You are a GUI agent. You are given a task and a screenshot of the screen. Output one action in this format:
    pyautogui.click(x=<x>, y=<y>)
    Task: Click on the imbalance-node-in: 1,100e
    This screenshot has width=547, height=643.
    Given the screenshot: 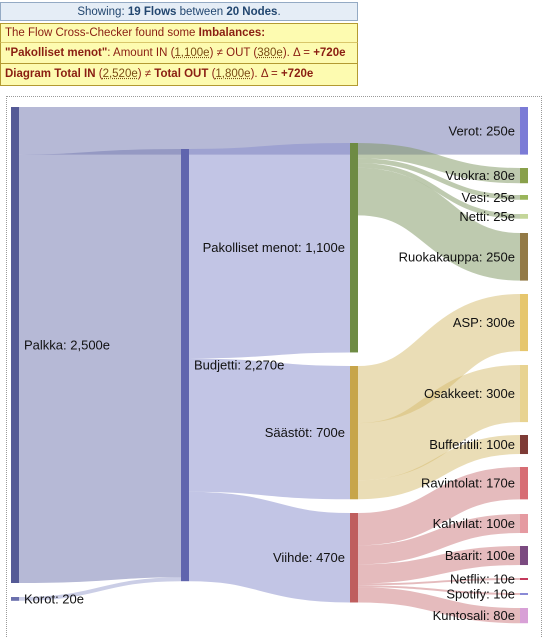 What is the action you would take?
    pyautogui.click(x=192, y=53)
    